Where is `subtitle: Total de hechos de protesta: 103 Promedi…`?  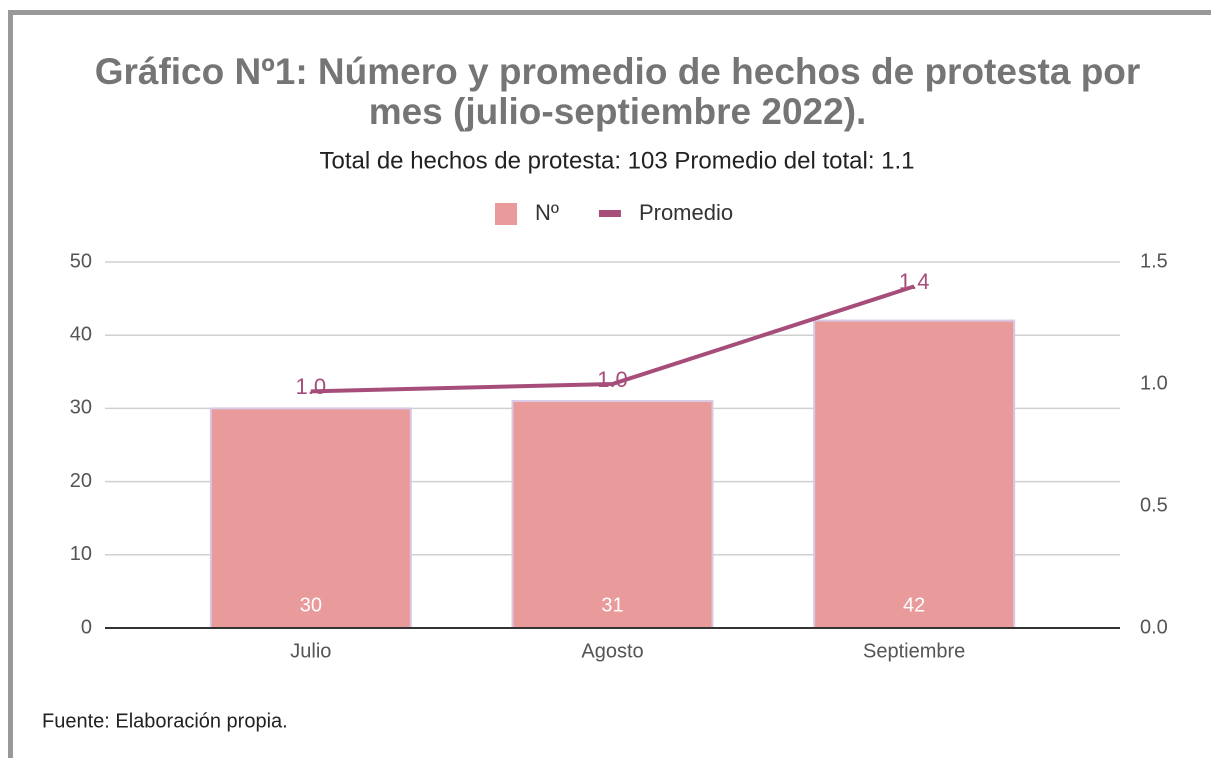
subtitle: Total de hechos de protesta: 103 Promedi… is located at coordinates (616, 160).